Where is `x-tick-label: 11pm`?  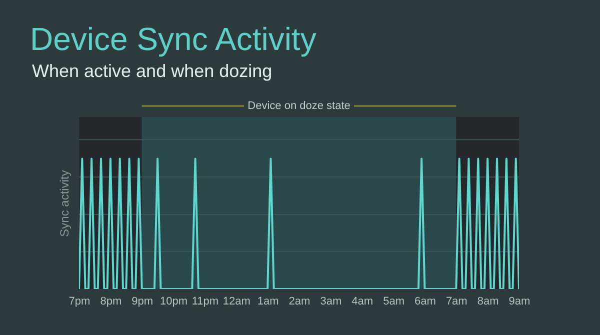 x-tick-label: 11pm is located at coordinates (205, 302).